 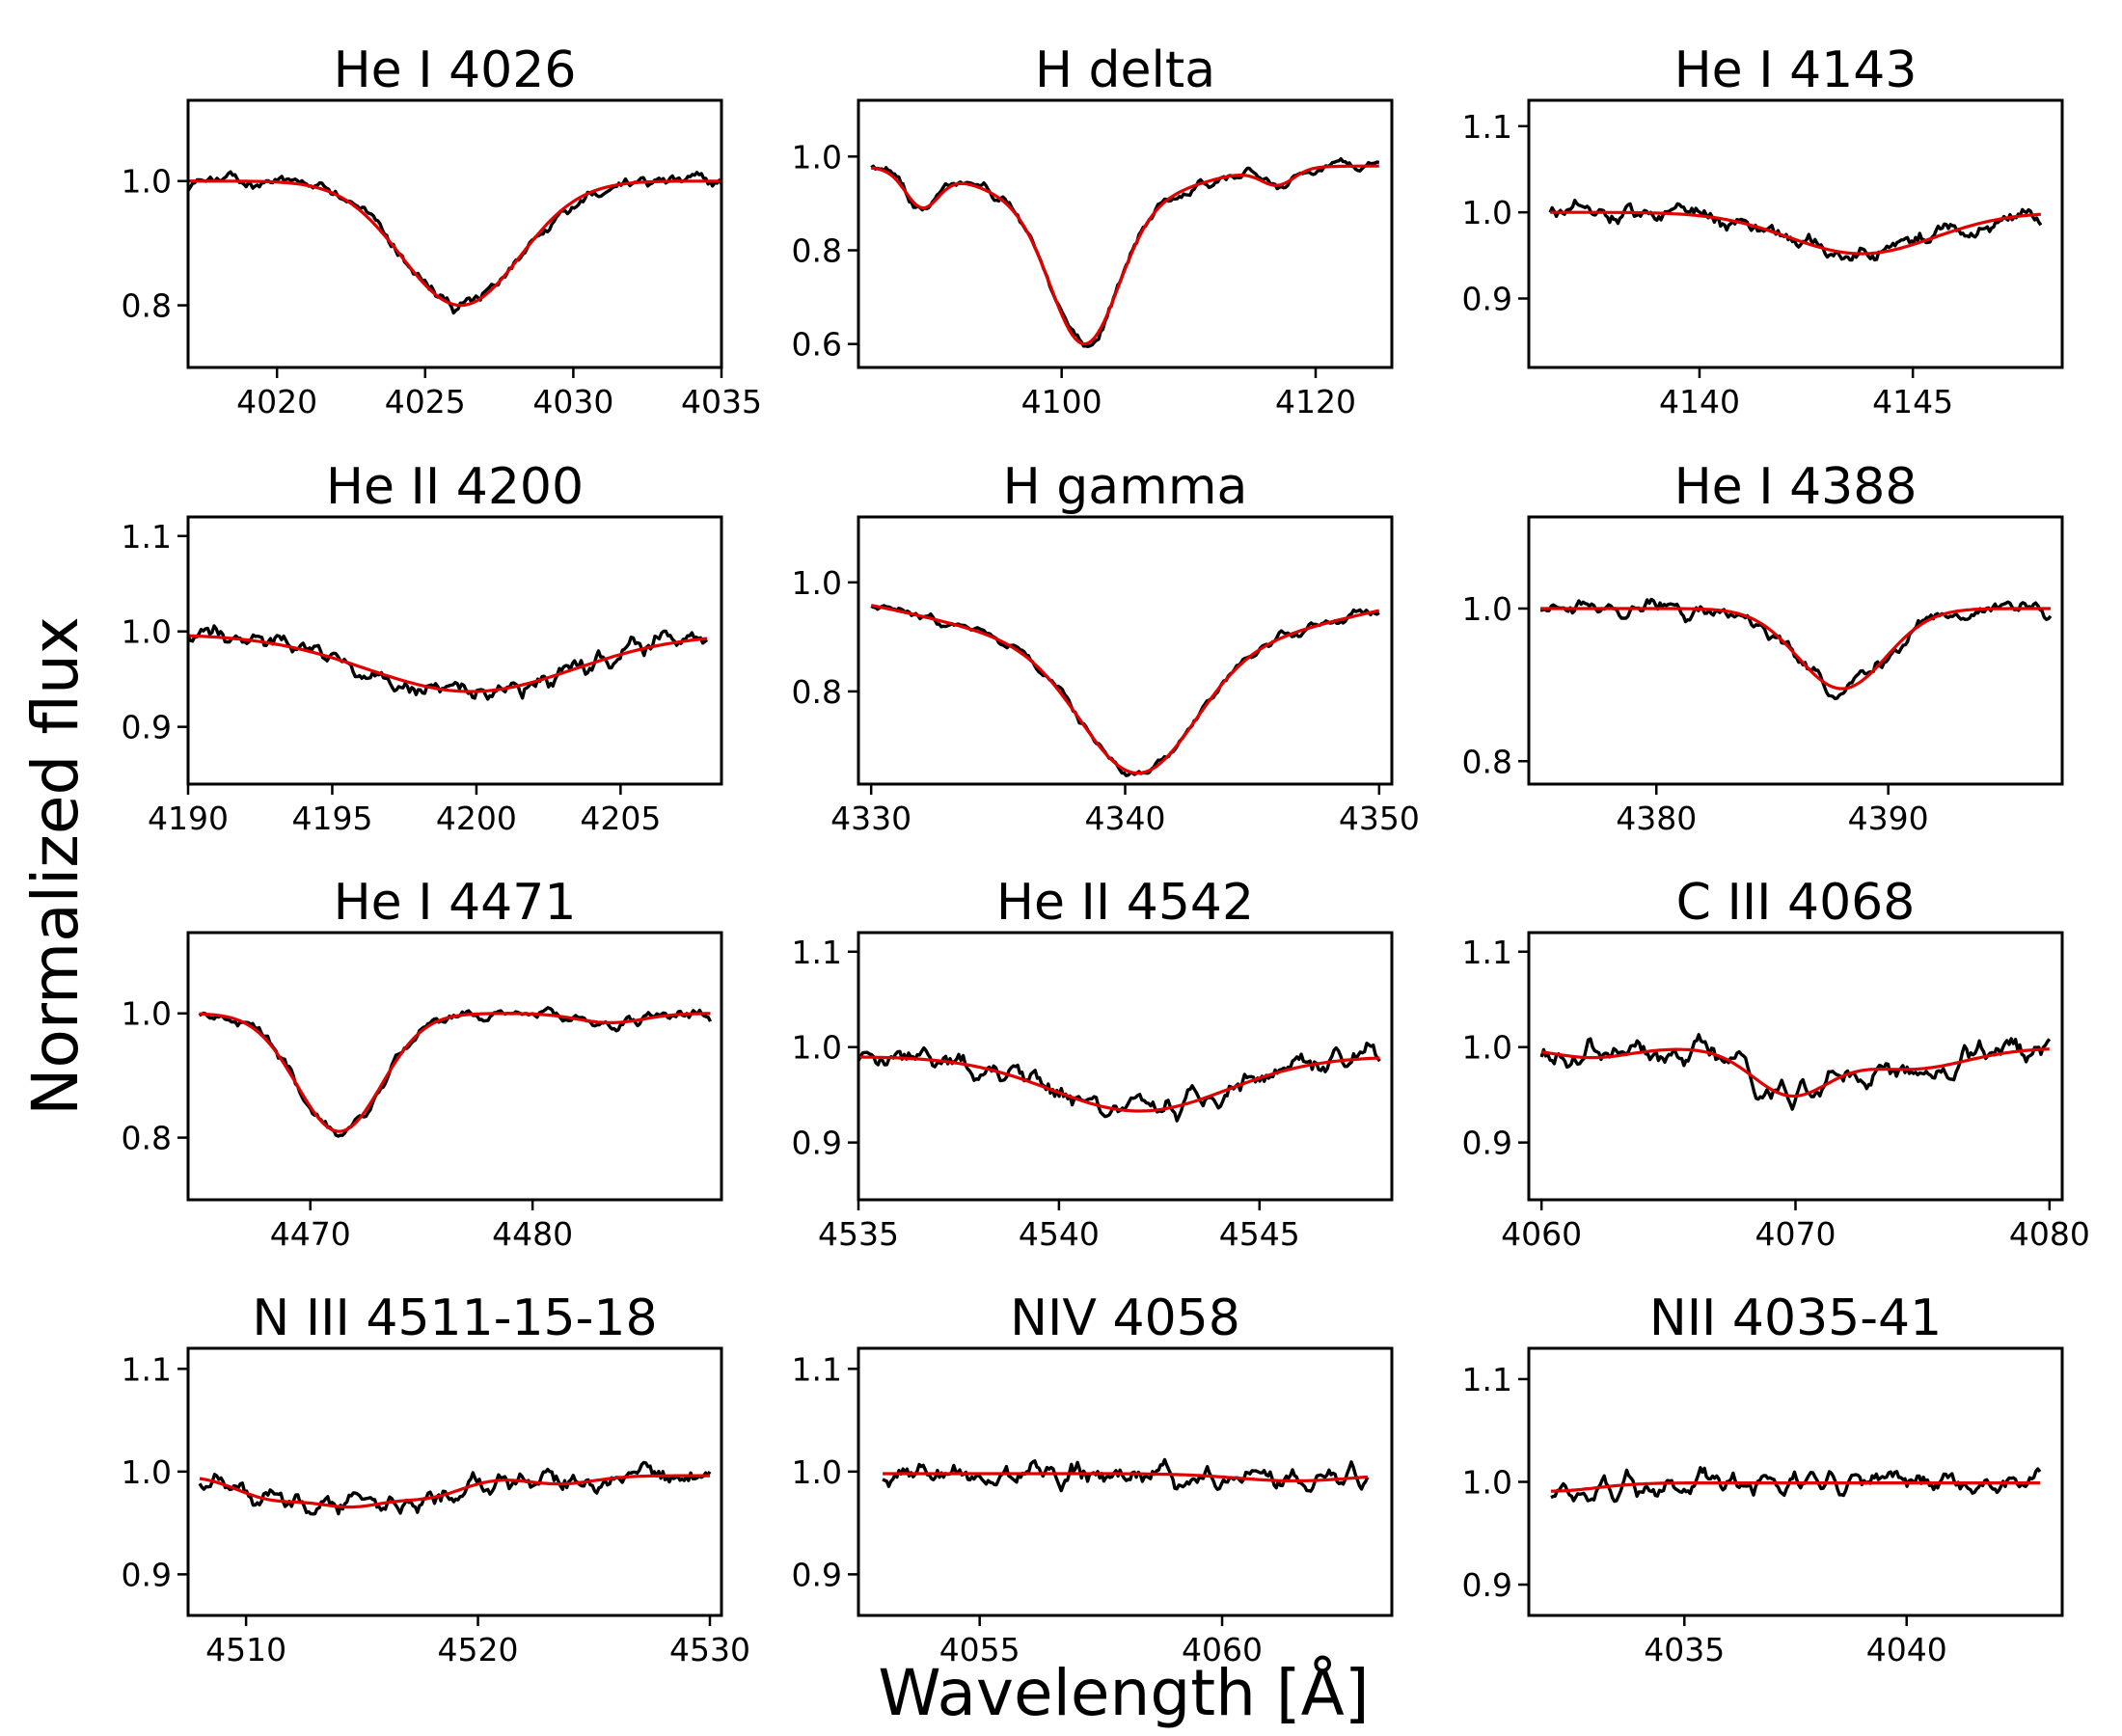 I want to click on x-tick-label: 4145, so click(x=1913, y=402).